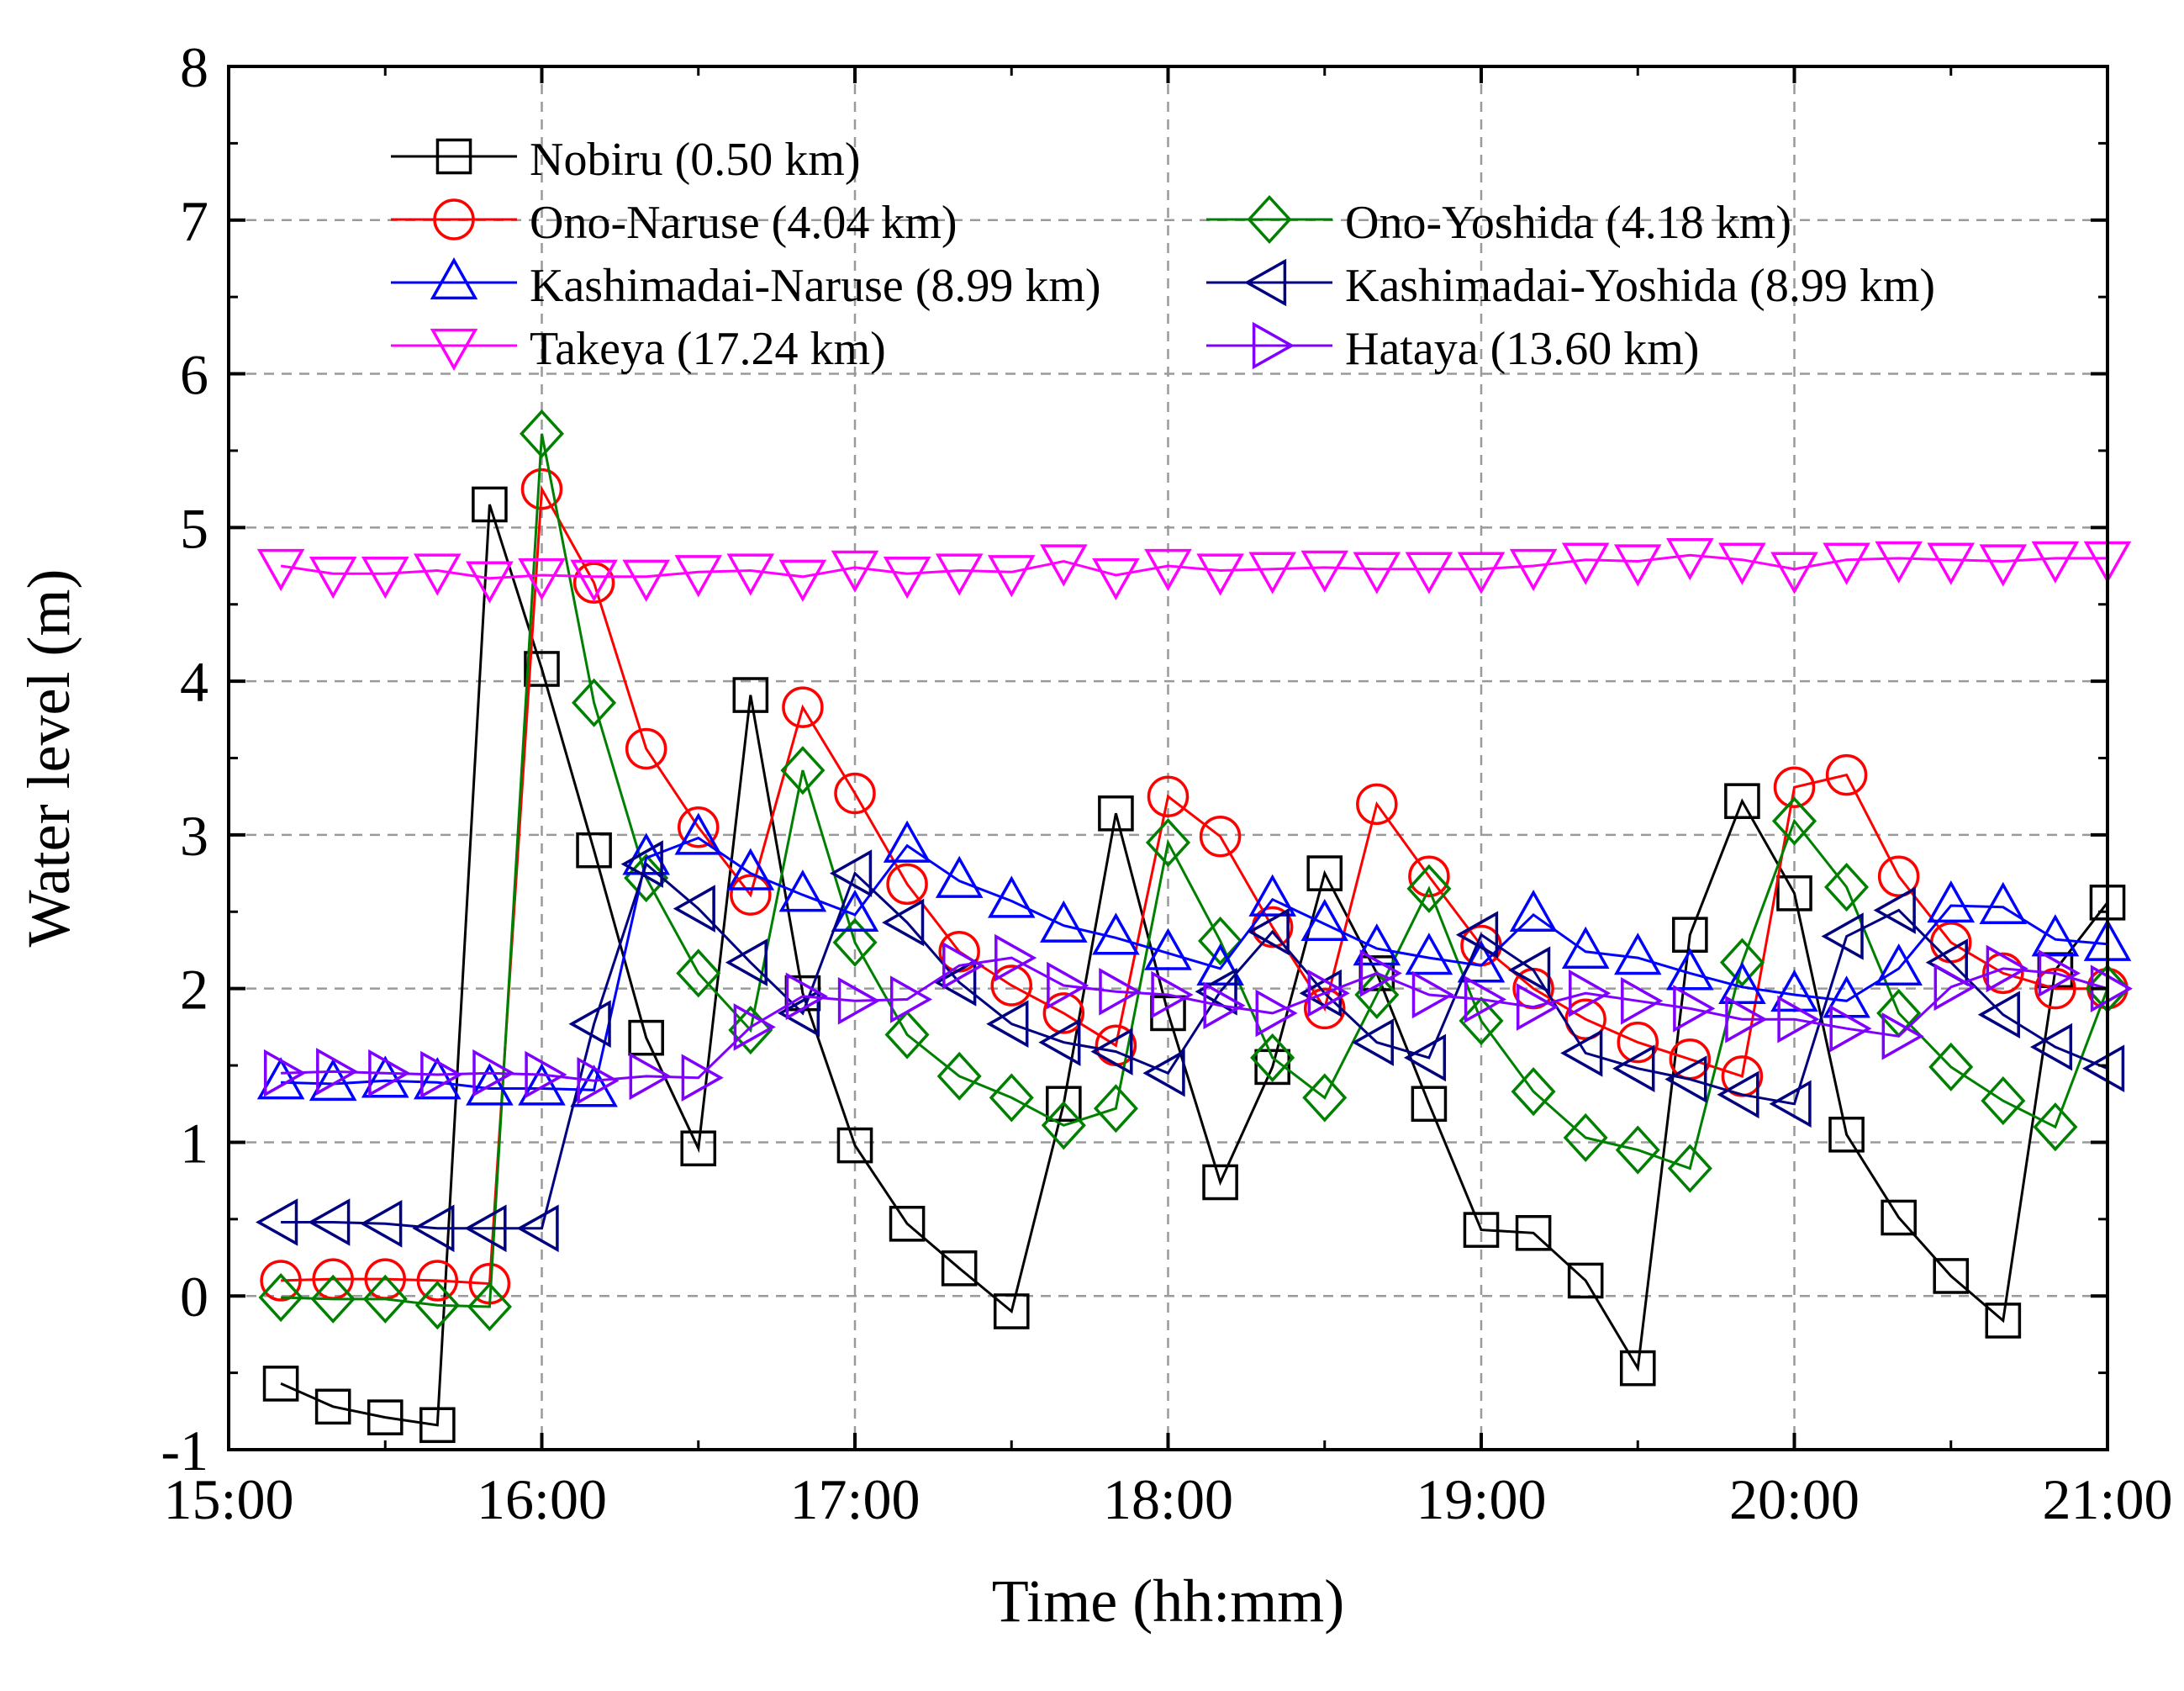  I want to click on y-tick-label: -1, so click(185, 1450).